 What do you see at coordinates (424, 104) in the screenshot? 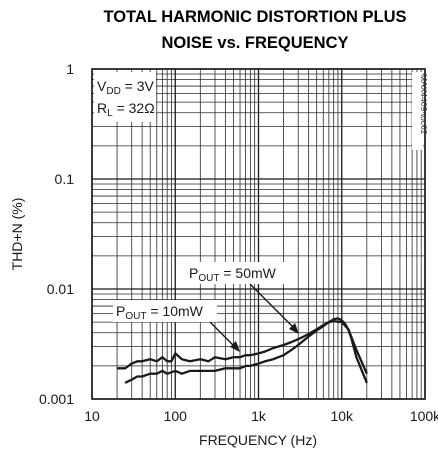
I see `part-number: MAX4409 toc02` at bounding box center [424, 104].